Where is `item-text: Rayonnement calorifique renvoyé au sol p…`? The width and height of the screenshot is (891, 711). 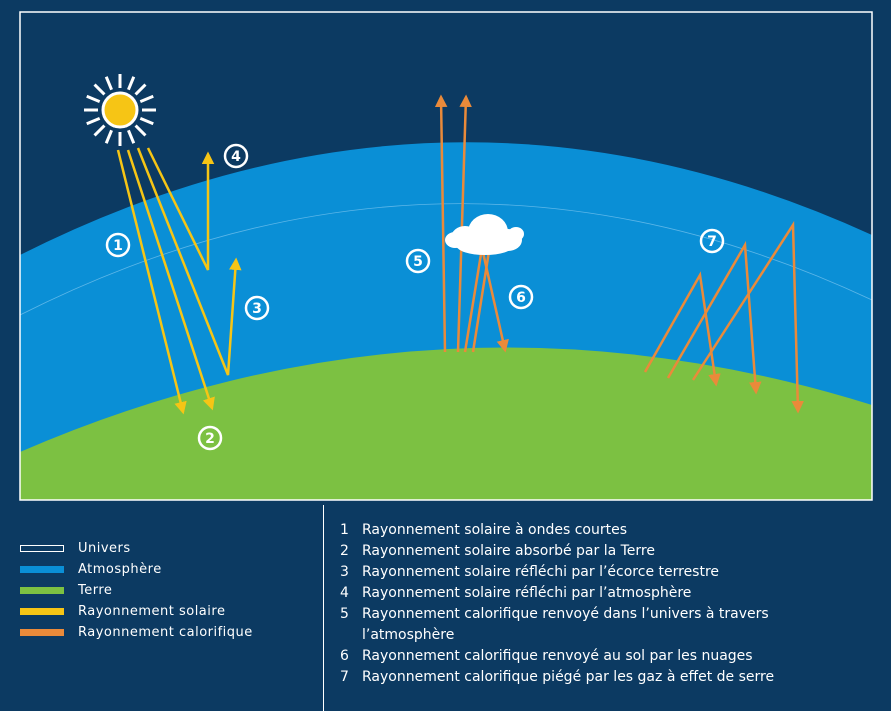
item-text: Rayonnement calorifique renvoyé au sol p… is located at coordinates (557, 656).